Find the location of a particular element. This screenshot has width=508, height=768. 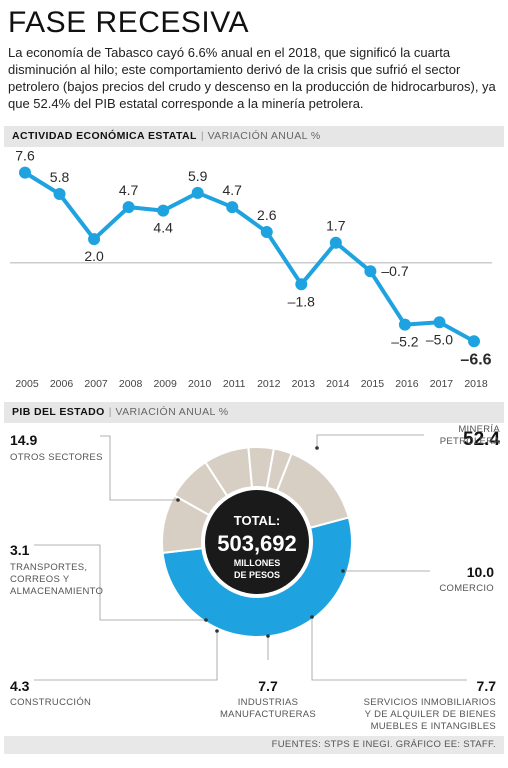

total-value: 503,692 is located at coordinates (257, 543).